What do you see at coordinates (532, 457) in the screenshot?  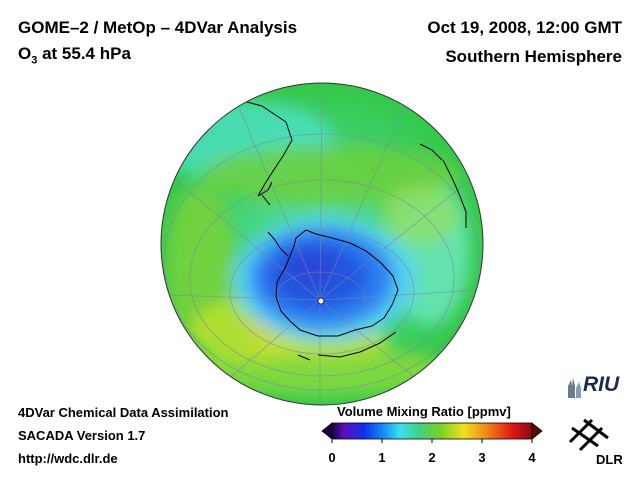 I see `colorbar-tick-label: 4` at bounding box center [532, 457].